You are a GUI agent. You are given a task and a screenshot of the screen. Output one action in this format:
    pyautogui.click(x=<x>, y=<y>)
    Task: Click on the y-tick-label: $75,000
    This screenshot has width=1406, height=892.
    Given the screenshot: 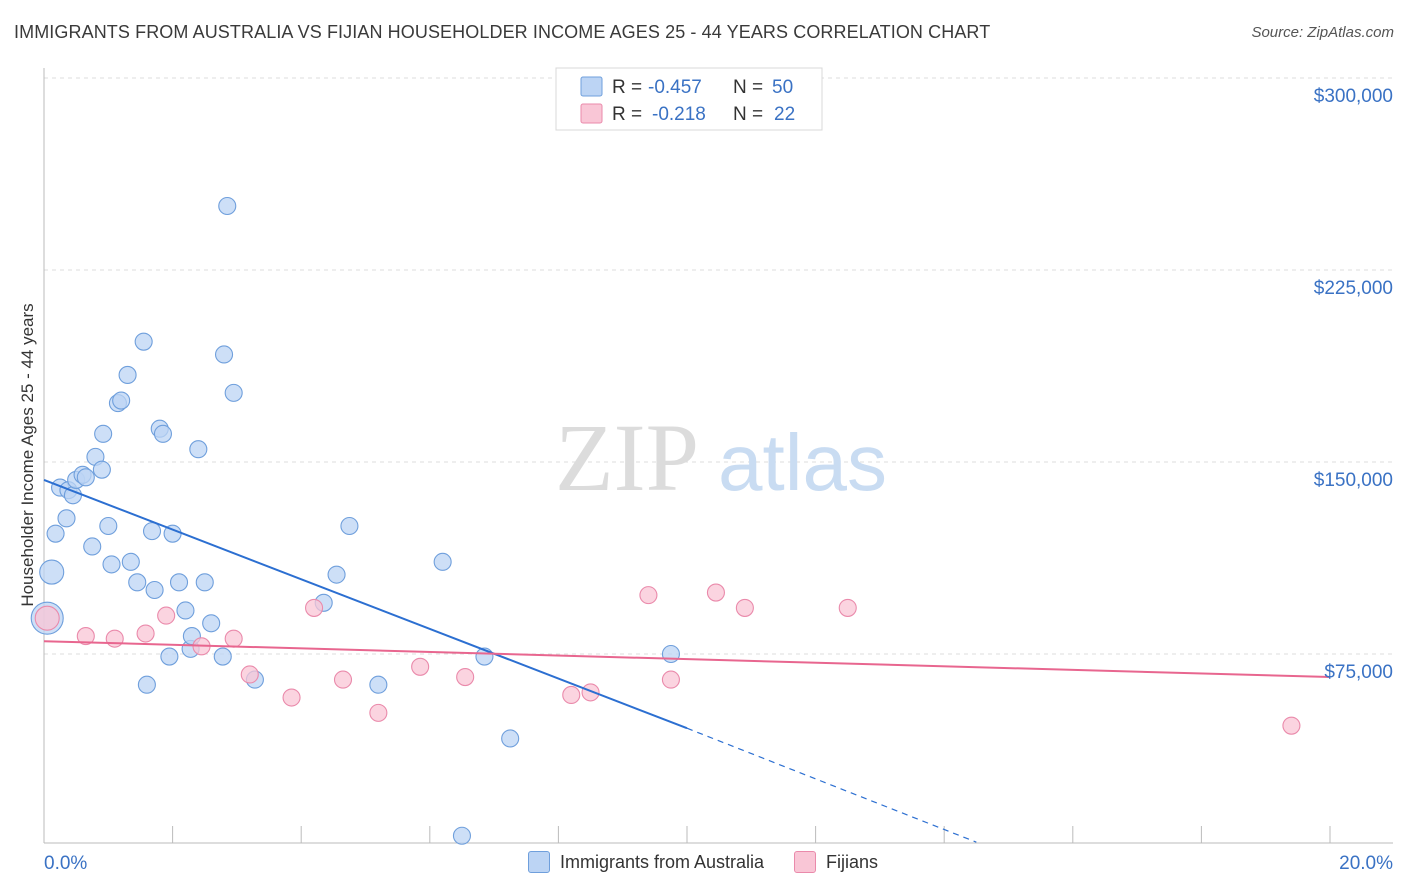 What is the action you would take?
    pyautogui.click(x=1358, y=672)
    